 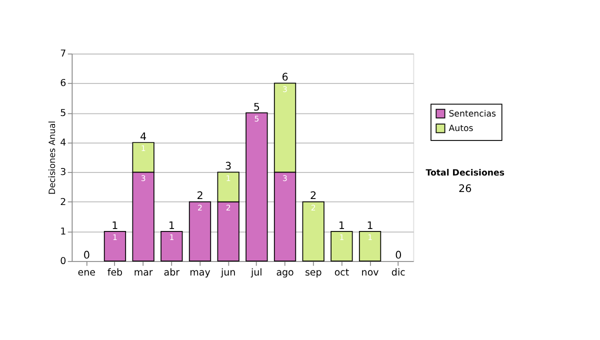 What do you see at coordinates (228, 166) in the screenshot?
I see `total-label: 3` at bounding box center [228, 166].